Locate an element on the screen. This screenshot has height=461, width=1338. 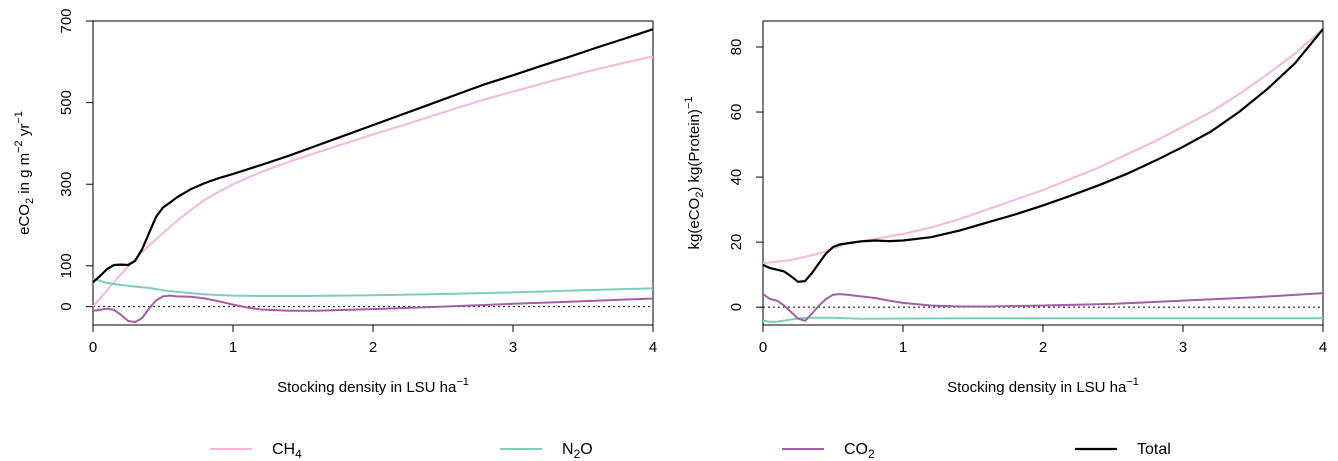
legend-label: Total is located at coordinates (1154, 449).